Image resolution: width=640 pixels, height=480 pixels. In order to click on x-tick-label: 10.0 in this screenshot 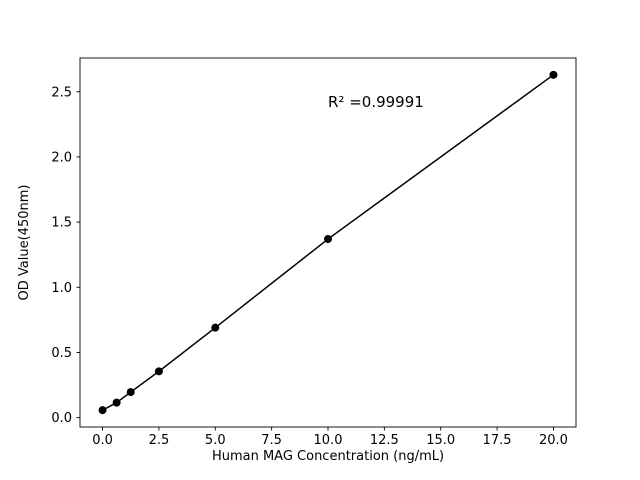, I will do `click(328, 440)`.